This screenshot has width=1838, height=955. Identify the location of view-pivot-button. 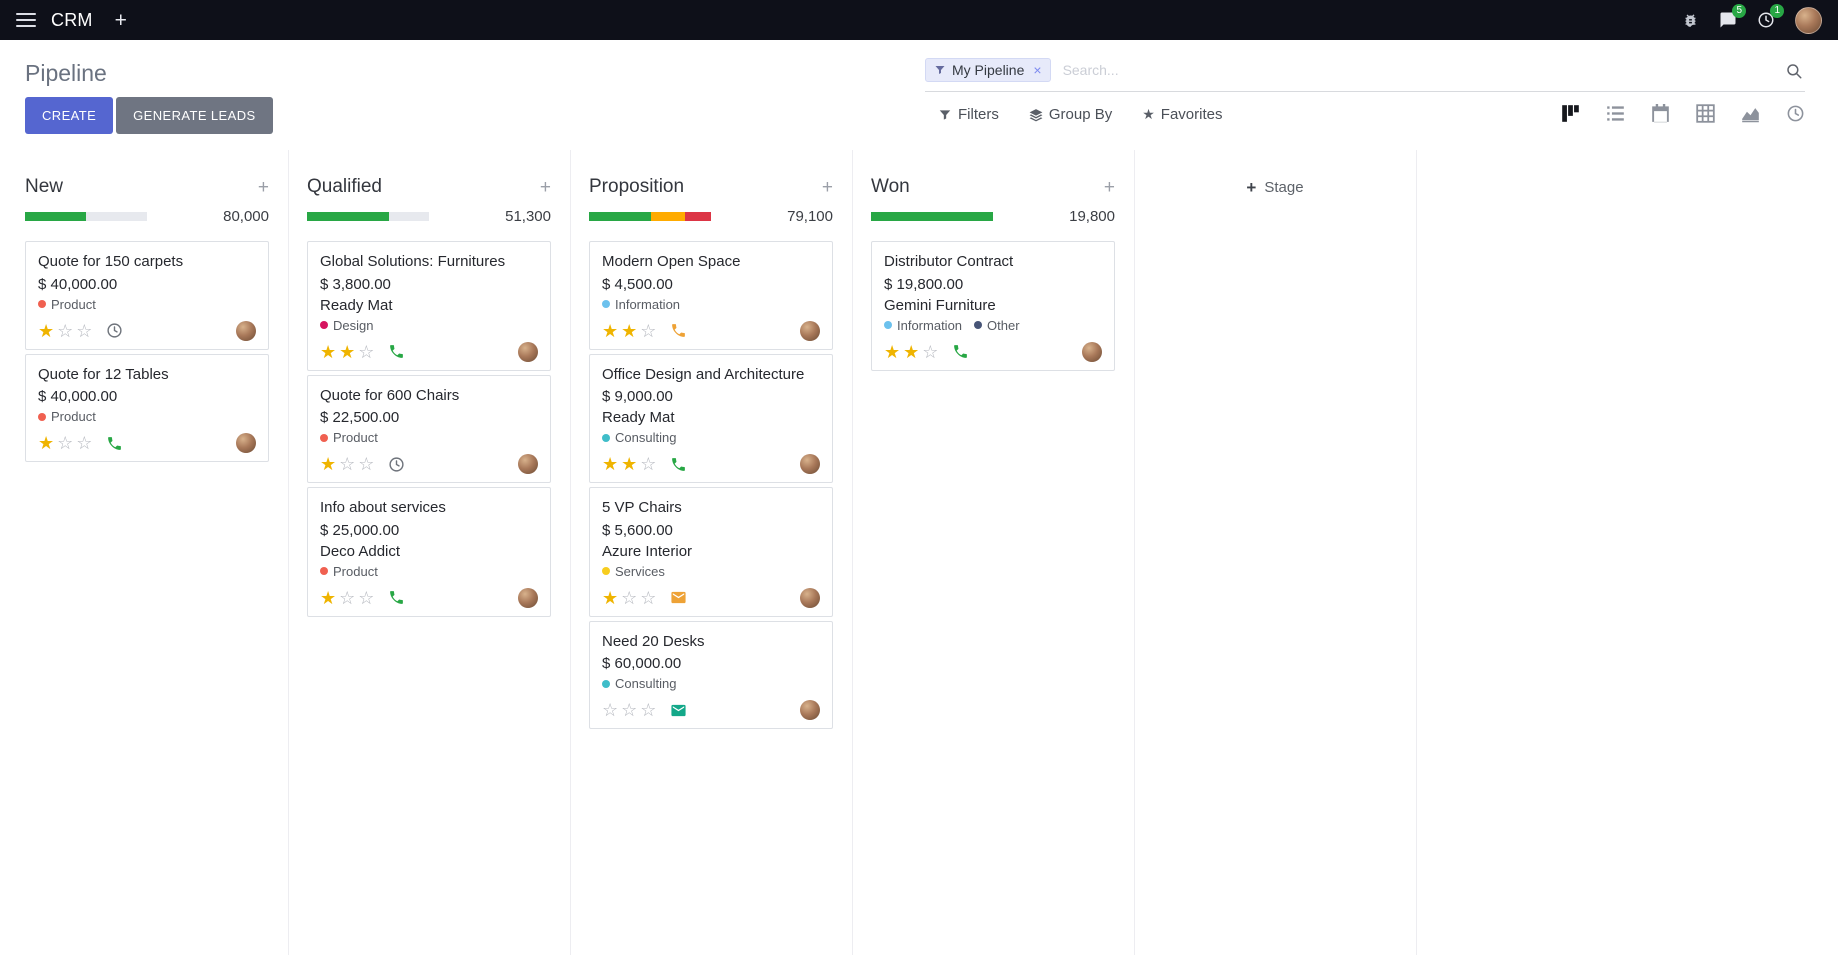
(1705, 113).